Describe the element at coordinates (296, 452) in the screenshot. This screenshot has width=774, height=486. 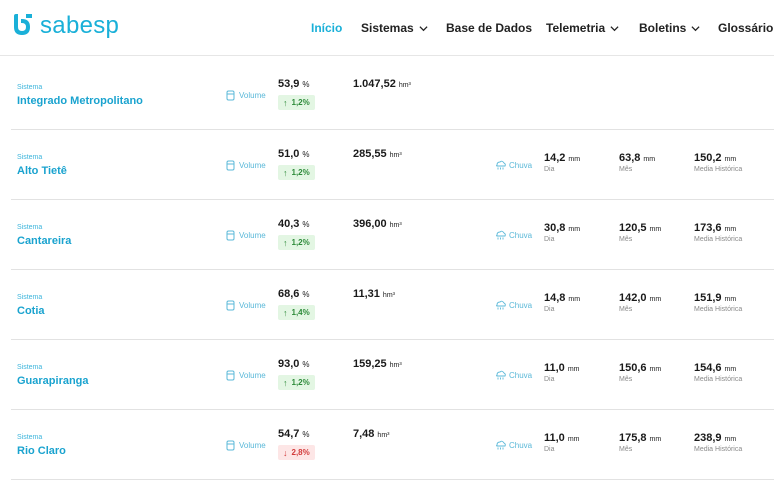
I see `change-badge: ↓ 2,8%` at that location.